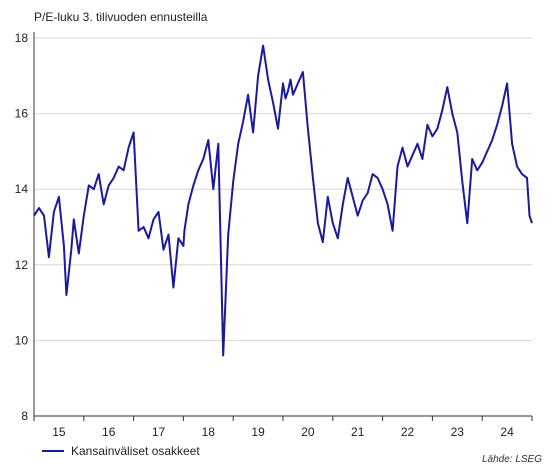 The height and width of the screenshot is (469, 552). What do you see at coordinates (135, 451) in the screenshot?
I see `legend-label: Kansainväliset osakkeet` at bounding box center [135, 451].